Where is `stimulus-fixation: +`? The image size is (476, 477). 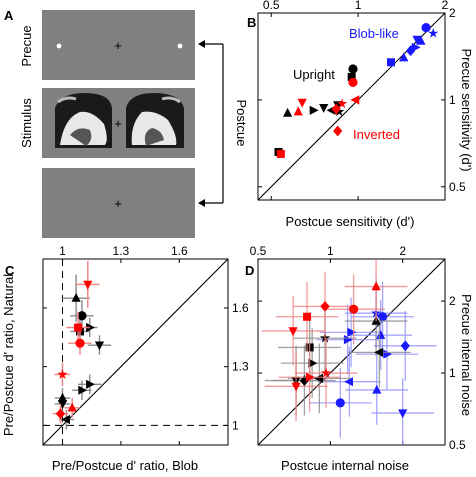 stimulus-fixation: + is located at coordinates (118, 123).